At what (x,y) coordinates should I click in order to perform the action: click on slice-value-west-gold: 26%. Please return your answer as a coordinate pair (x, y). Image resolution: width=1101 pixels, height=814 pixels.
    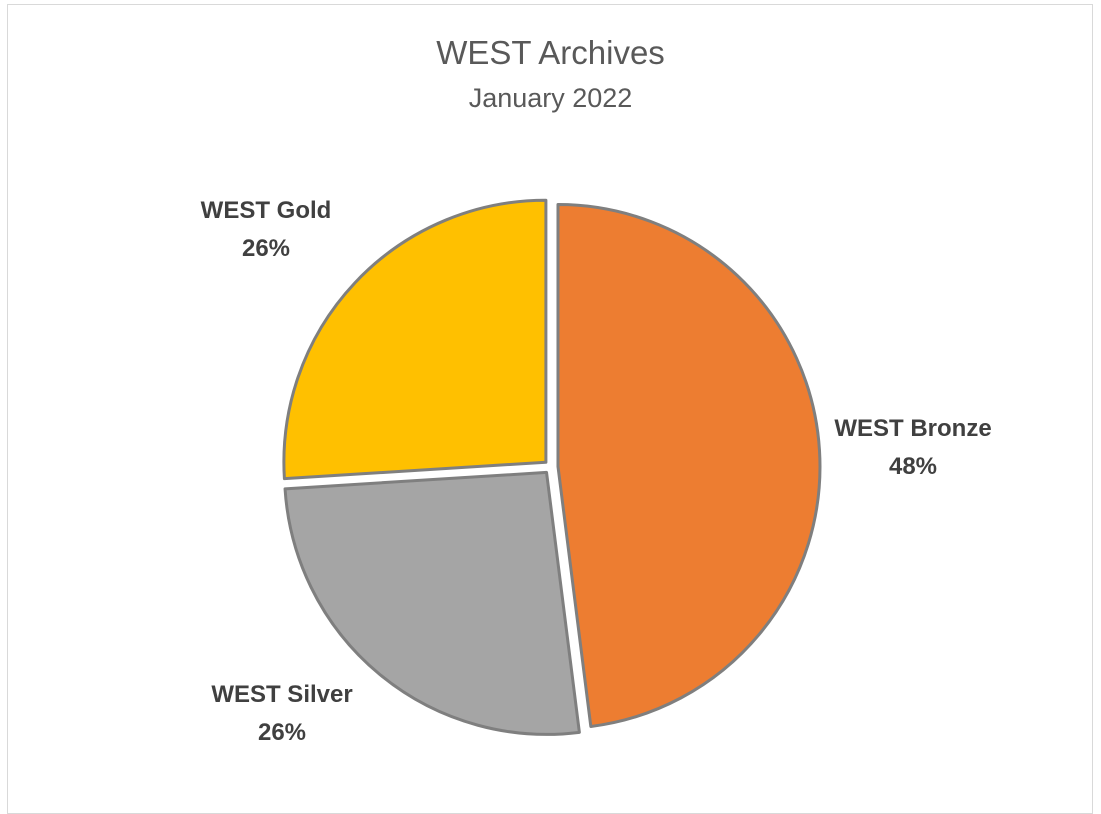
    Looking at the image, I should click on (266, 248).